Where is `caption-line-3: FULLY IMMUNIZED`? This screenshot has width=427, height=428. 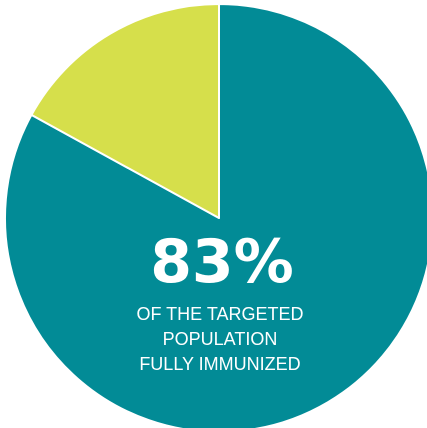 caption-line-3: FULLY IMMUNIZED is located at coordinates (219, 364).